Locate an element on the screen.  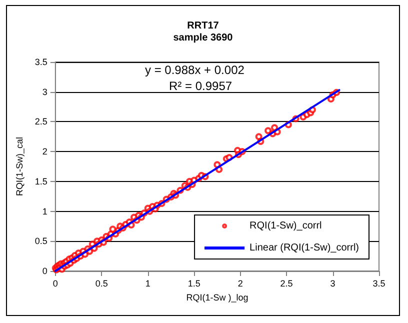
x-axis-title: RQI(1-Sw )_log is located at coordinates (217, 297).